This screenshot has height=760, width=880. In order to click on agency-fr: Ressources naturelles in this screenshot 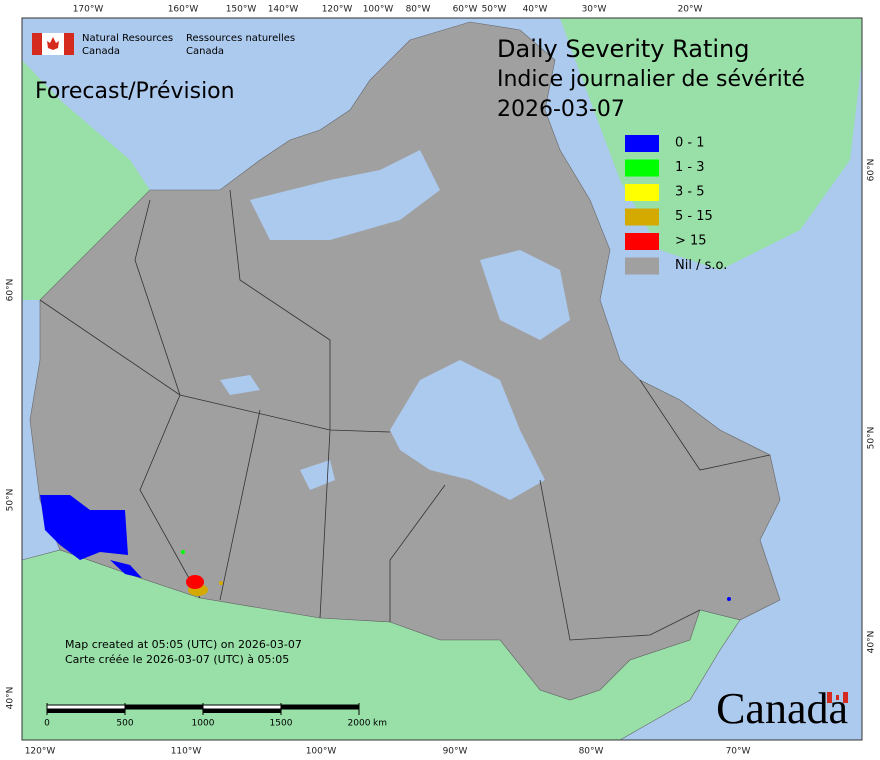, I will do `click(240, 38)`.